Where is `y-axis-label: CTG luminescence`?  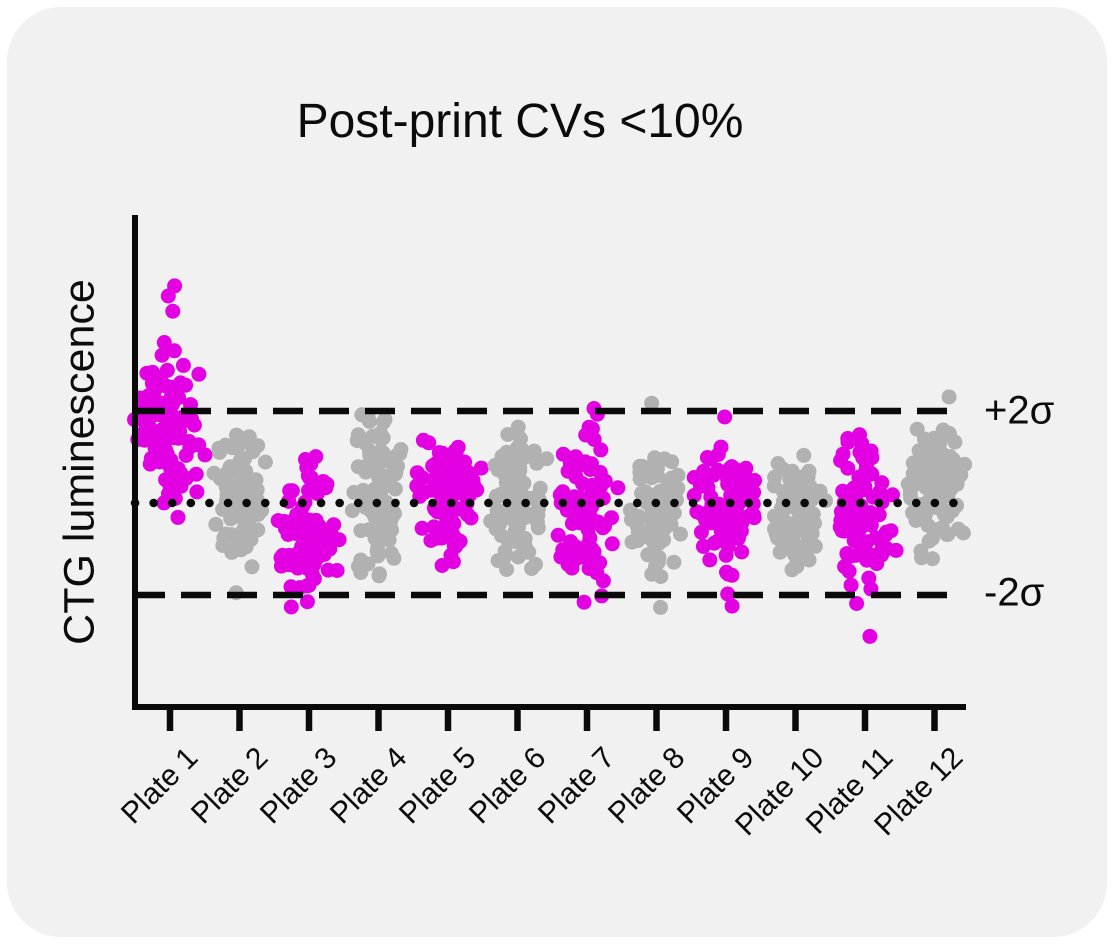 y-axis-label: CTG luminescence is located at coordinates (79, 462).